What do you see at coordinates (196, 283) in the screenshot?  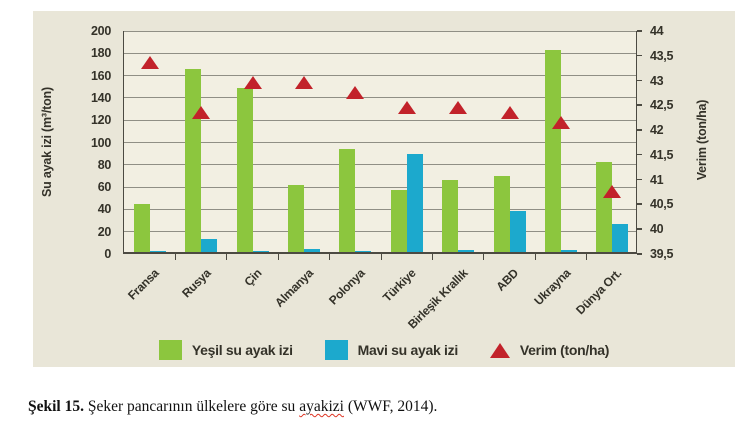 I see `x-axis-label: Rusya` at bounding box center [196, 283].